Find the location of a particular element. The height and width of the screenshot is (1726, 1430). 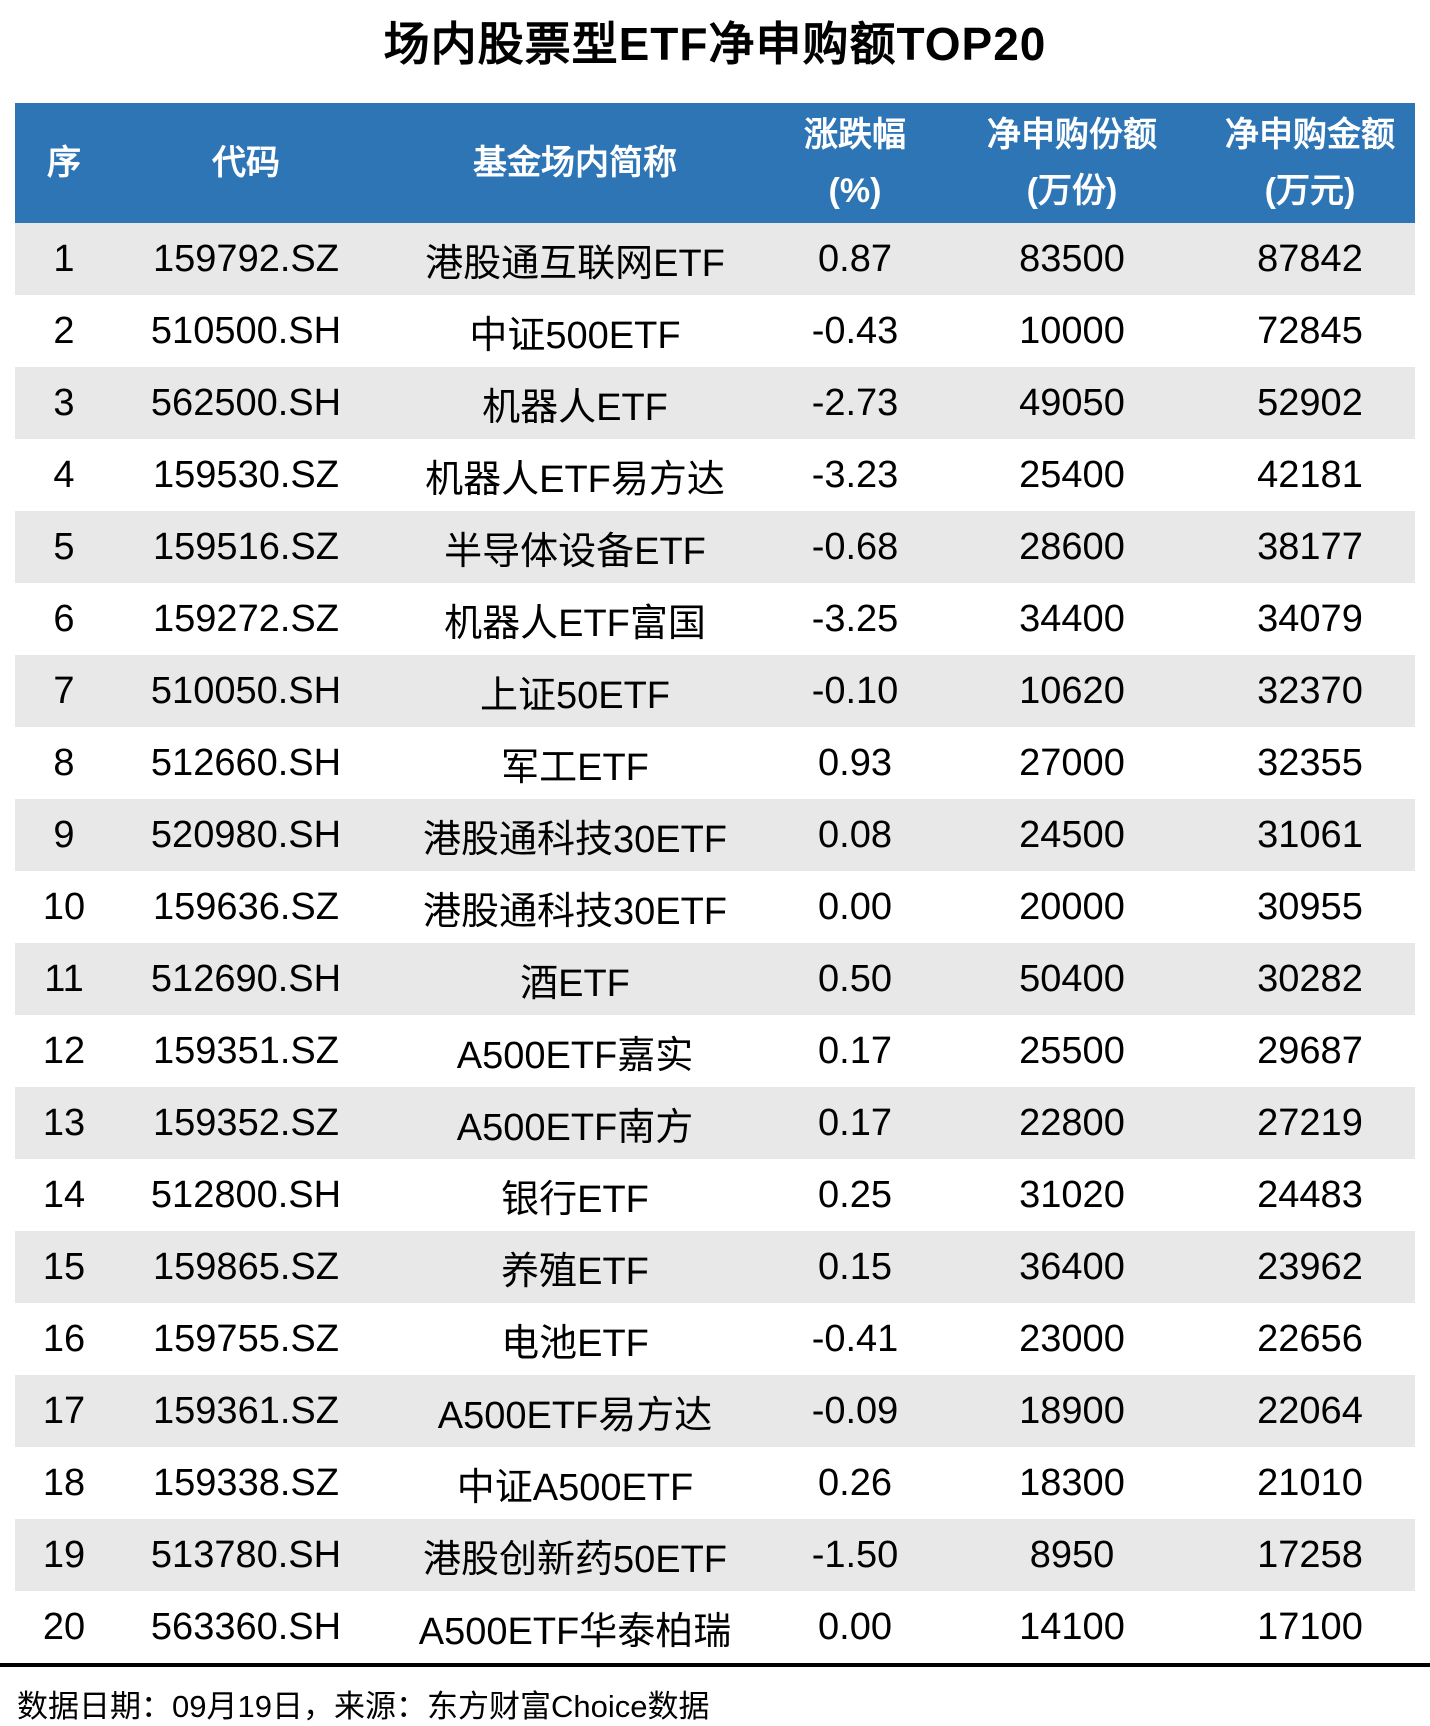

cell-code: 513780.SH is located at coordinates (246, 1554).